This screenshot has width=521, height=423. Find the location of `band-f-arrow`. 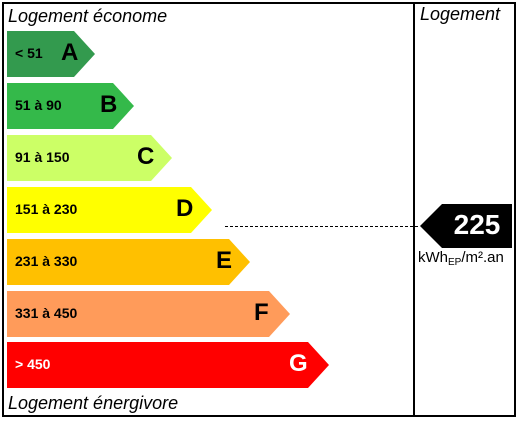

band-f-arrow is located at coordinates (148, 314).